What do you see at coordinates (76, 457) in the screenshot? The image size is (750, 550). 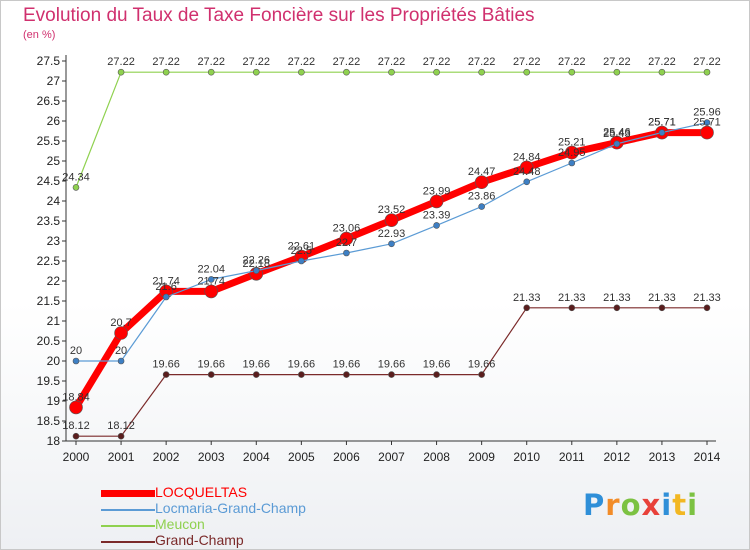 I see `x-tick-label: 2000` at bounding box center [76, 457].